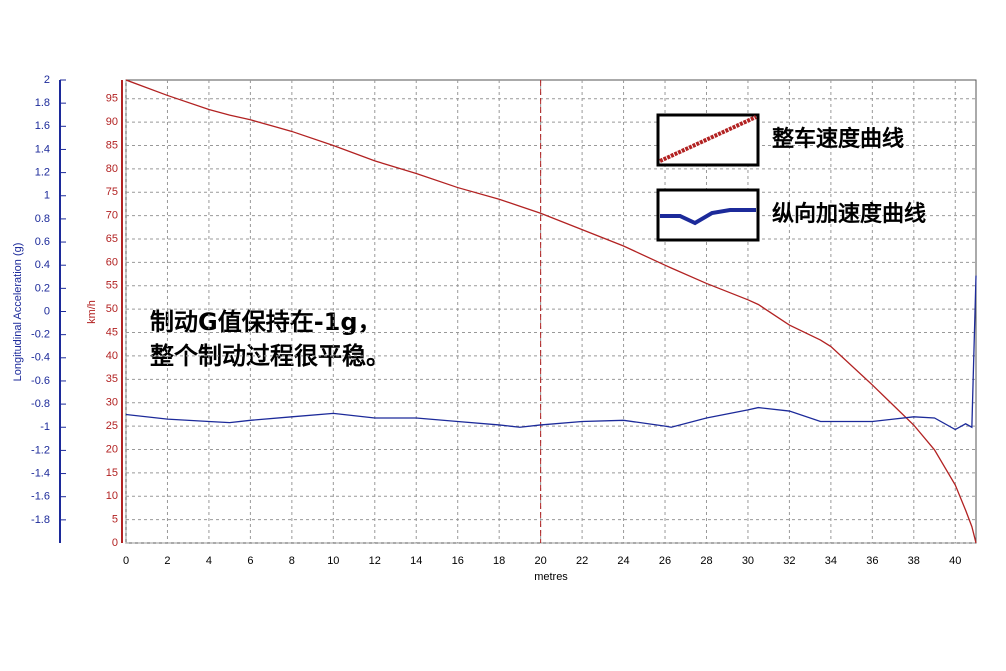 This screenshot has height=671, width=1006. What do you see at coordinates (45, 427) in the screenshot?
I see `y-tick-label: -1` at bounding box center [45, 427].